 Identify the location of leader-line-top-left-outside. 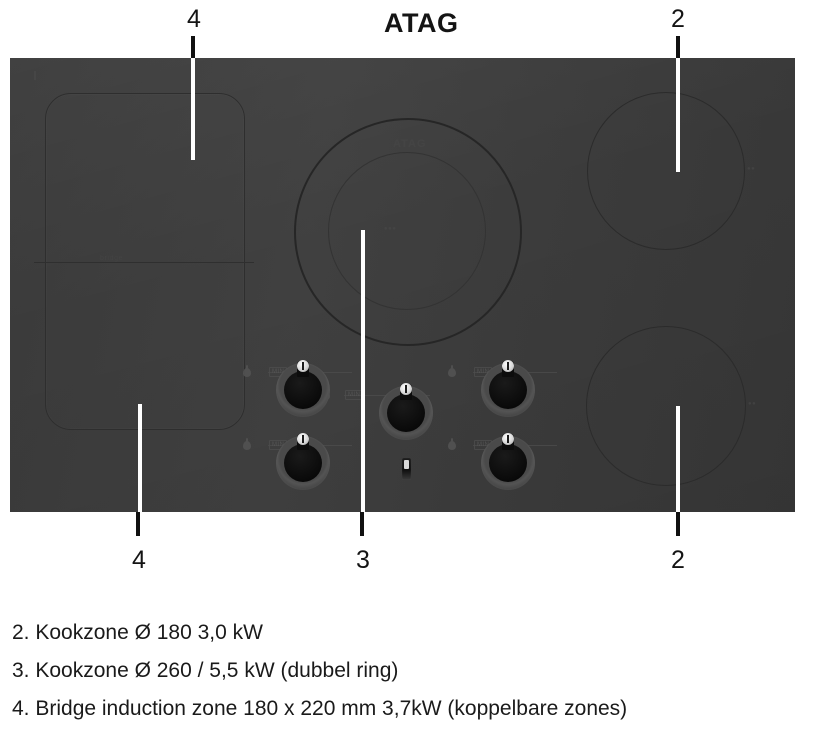
(193, 48).